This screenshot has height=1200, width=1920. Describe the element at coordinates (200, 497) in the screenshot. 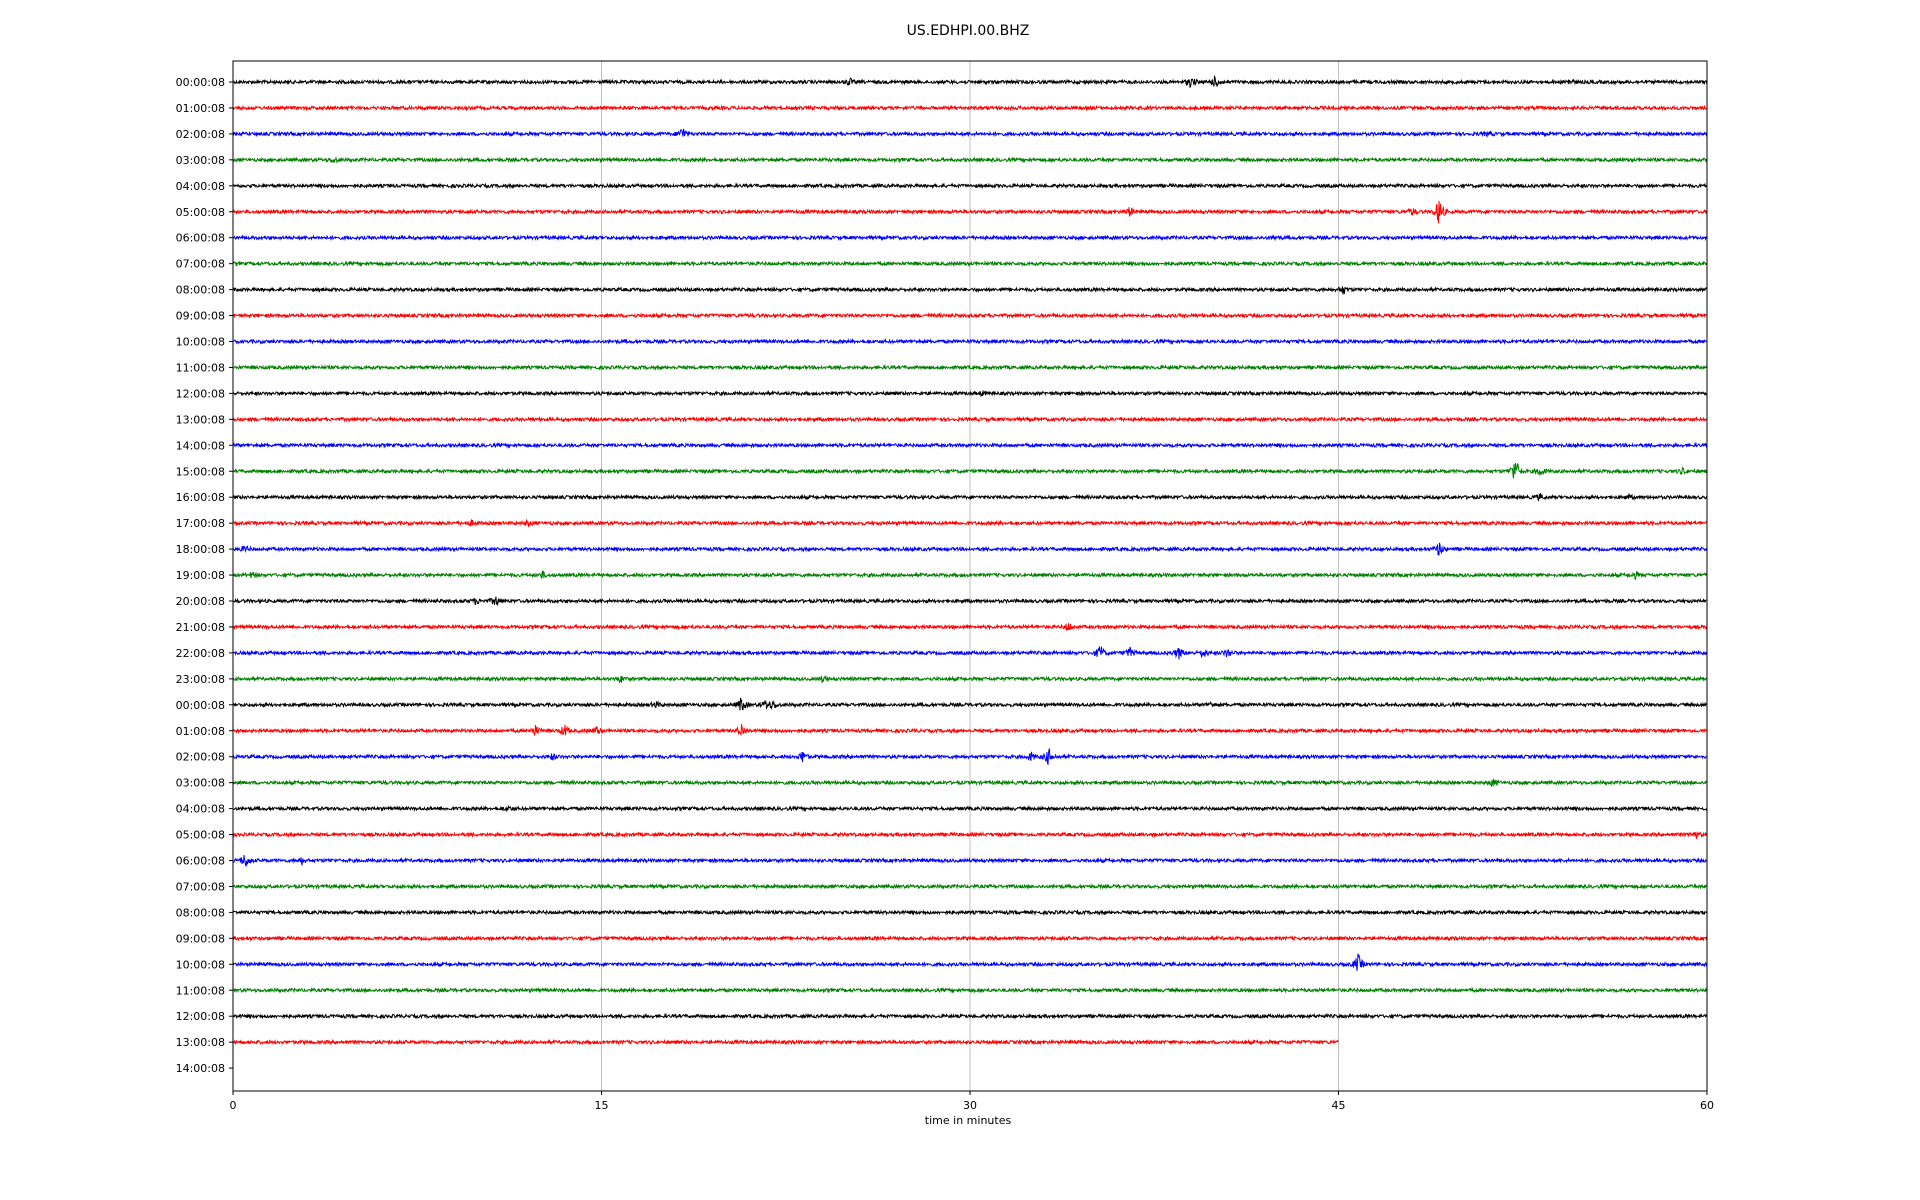

I see `y-tick-label: 16:00:08` at that location.